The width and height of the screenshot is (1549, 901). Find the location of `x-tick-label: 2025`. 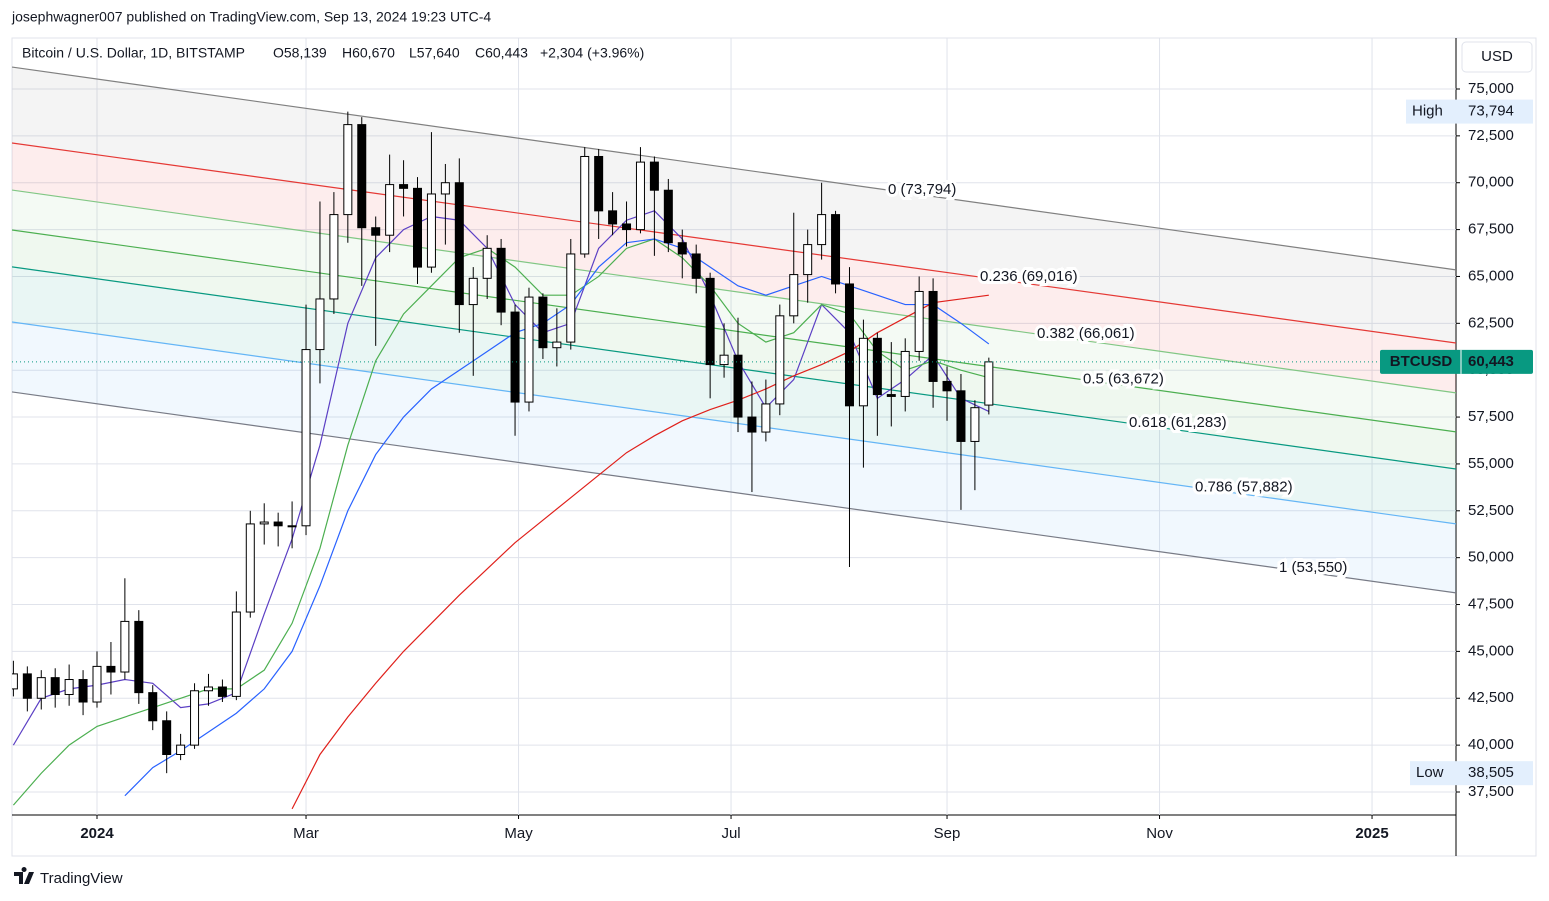

x-tick-label: 2025 is located at coordinates (1371, 833).